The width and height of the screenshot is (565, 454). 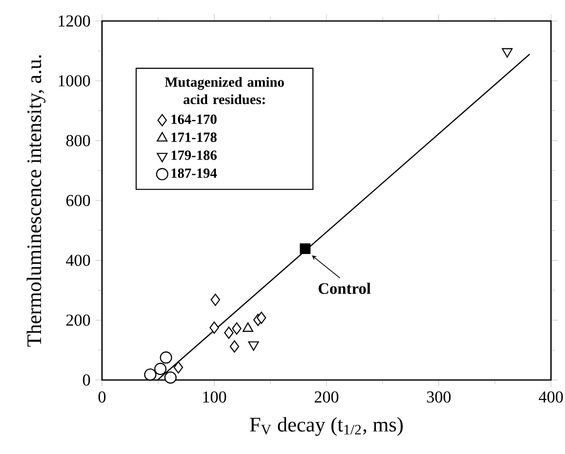 I want to click on y-tick-label: 600, so click(x=78, y=200).